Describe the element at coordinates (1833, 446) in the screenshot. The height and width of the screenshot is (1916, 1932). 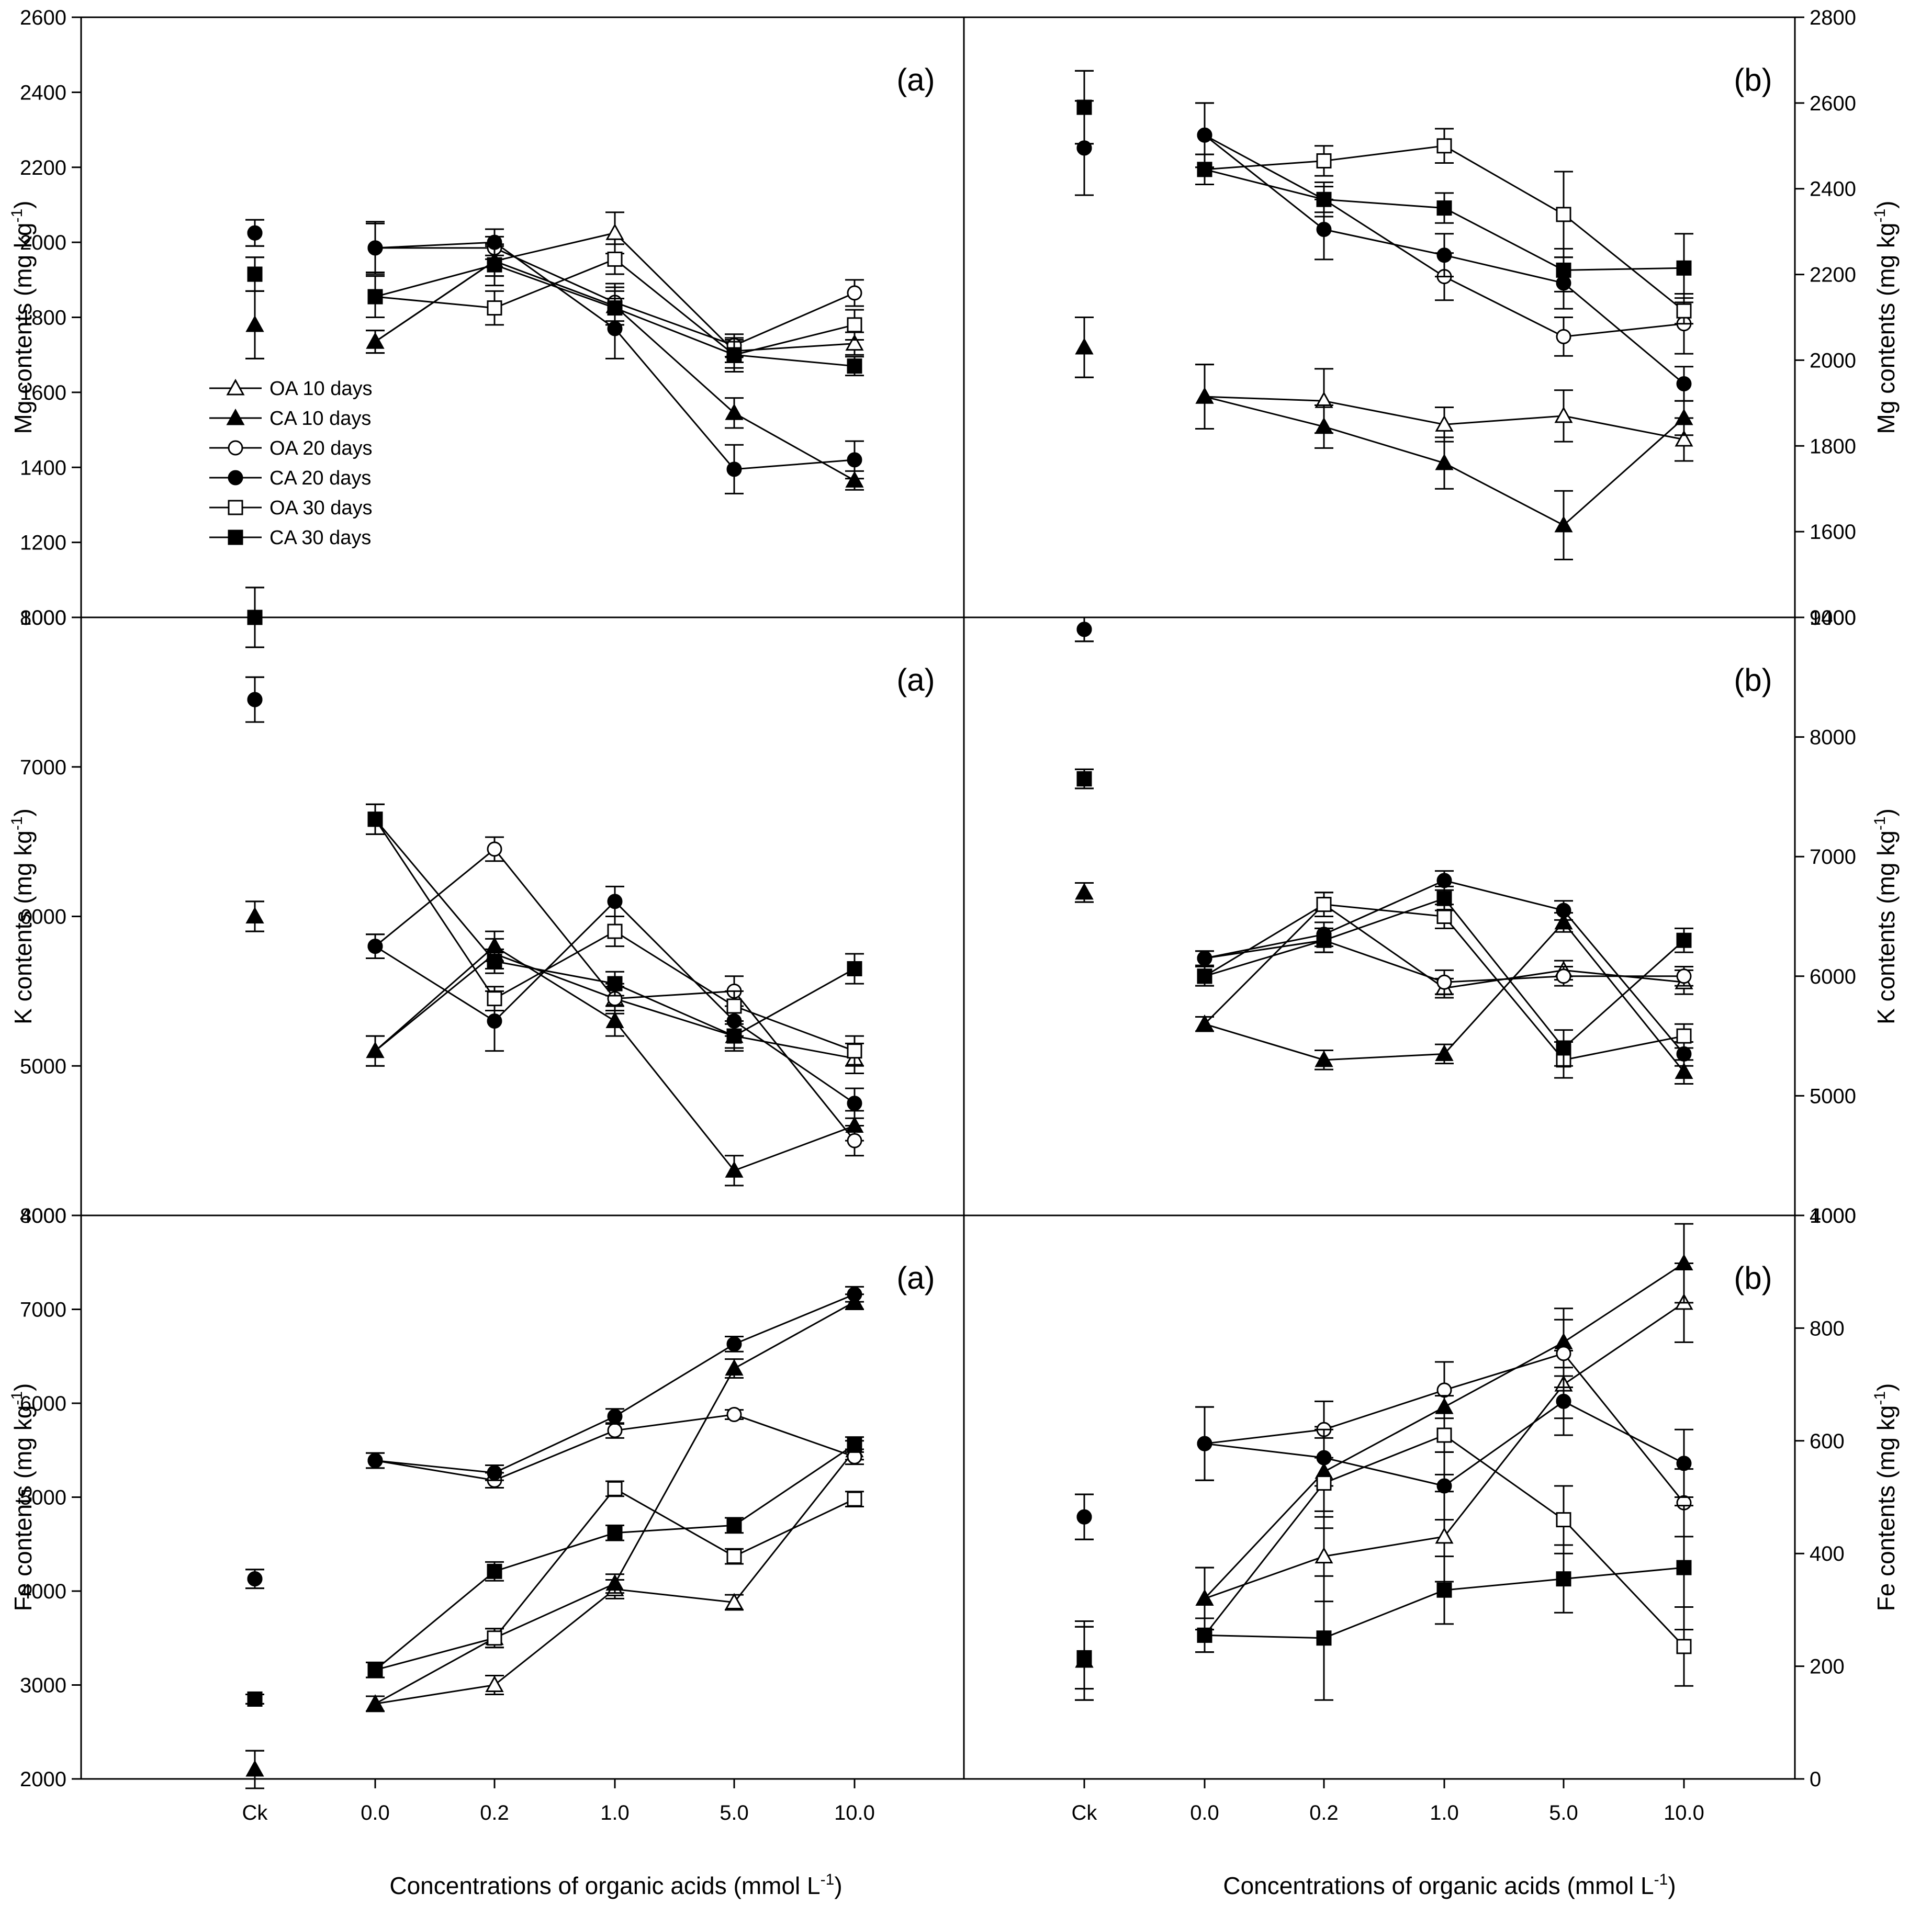
I see `y-tick-label: 1800` at that location.